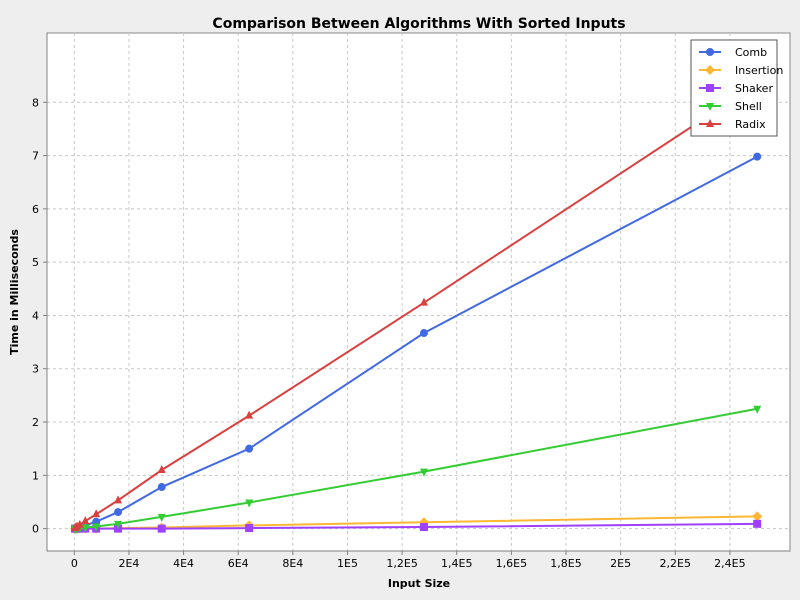 The image size is (800, 600). I want to click on legend-label: Insertion, so click(759, 70).